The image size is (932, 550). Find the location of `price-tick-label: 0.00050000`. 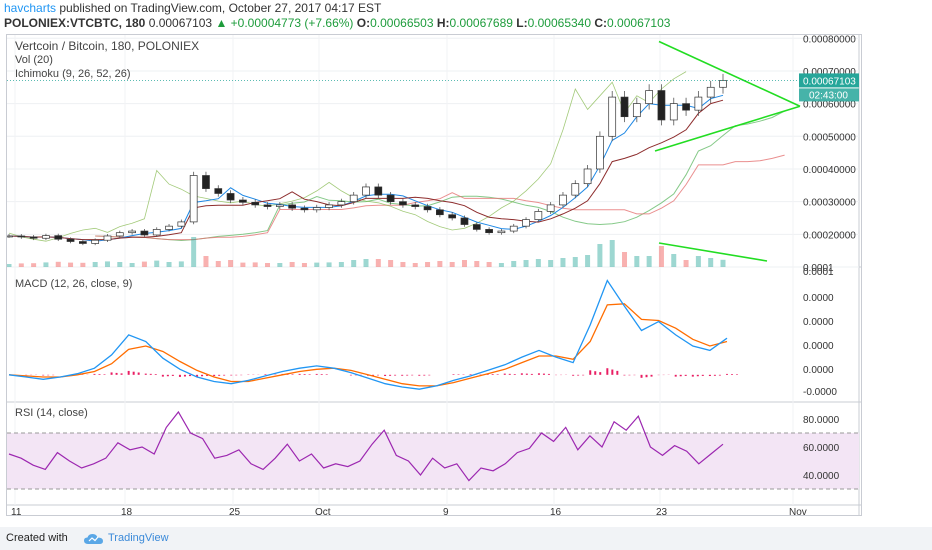

price-tick-label: 0.00050000 is located at coordinates (829, 137).